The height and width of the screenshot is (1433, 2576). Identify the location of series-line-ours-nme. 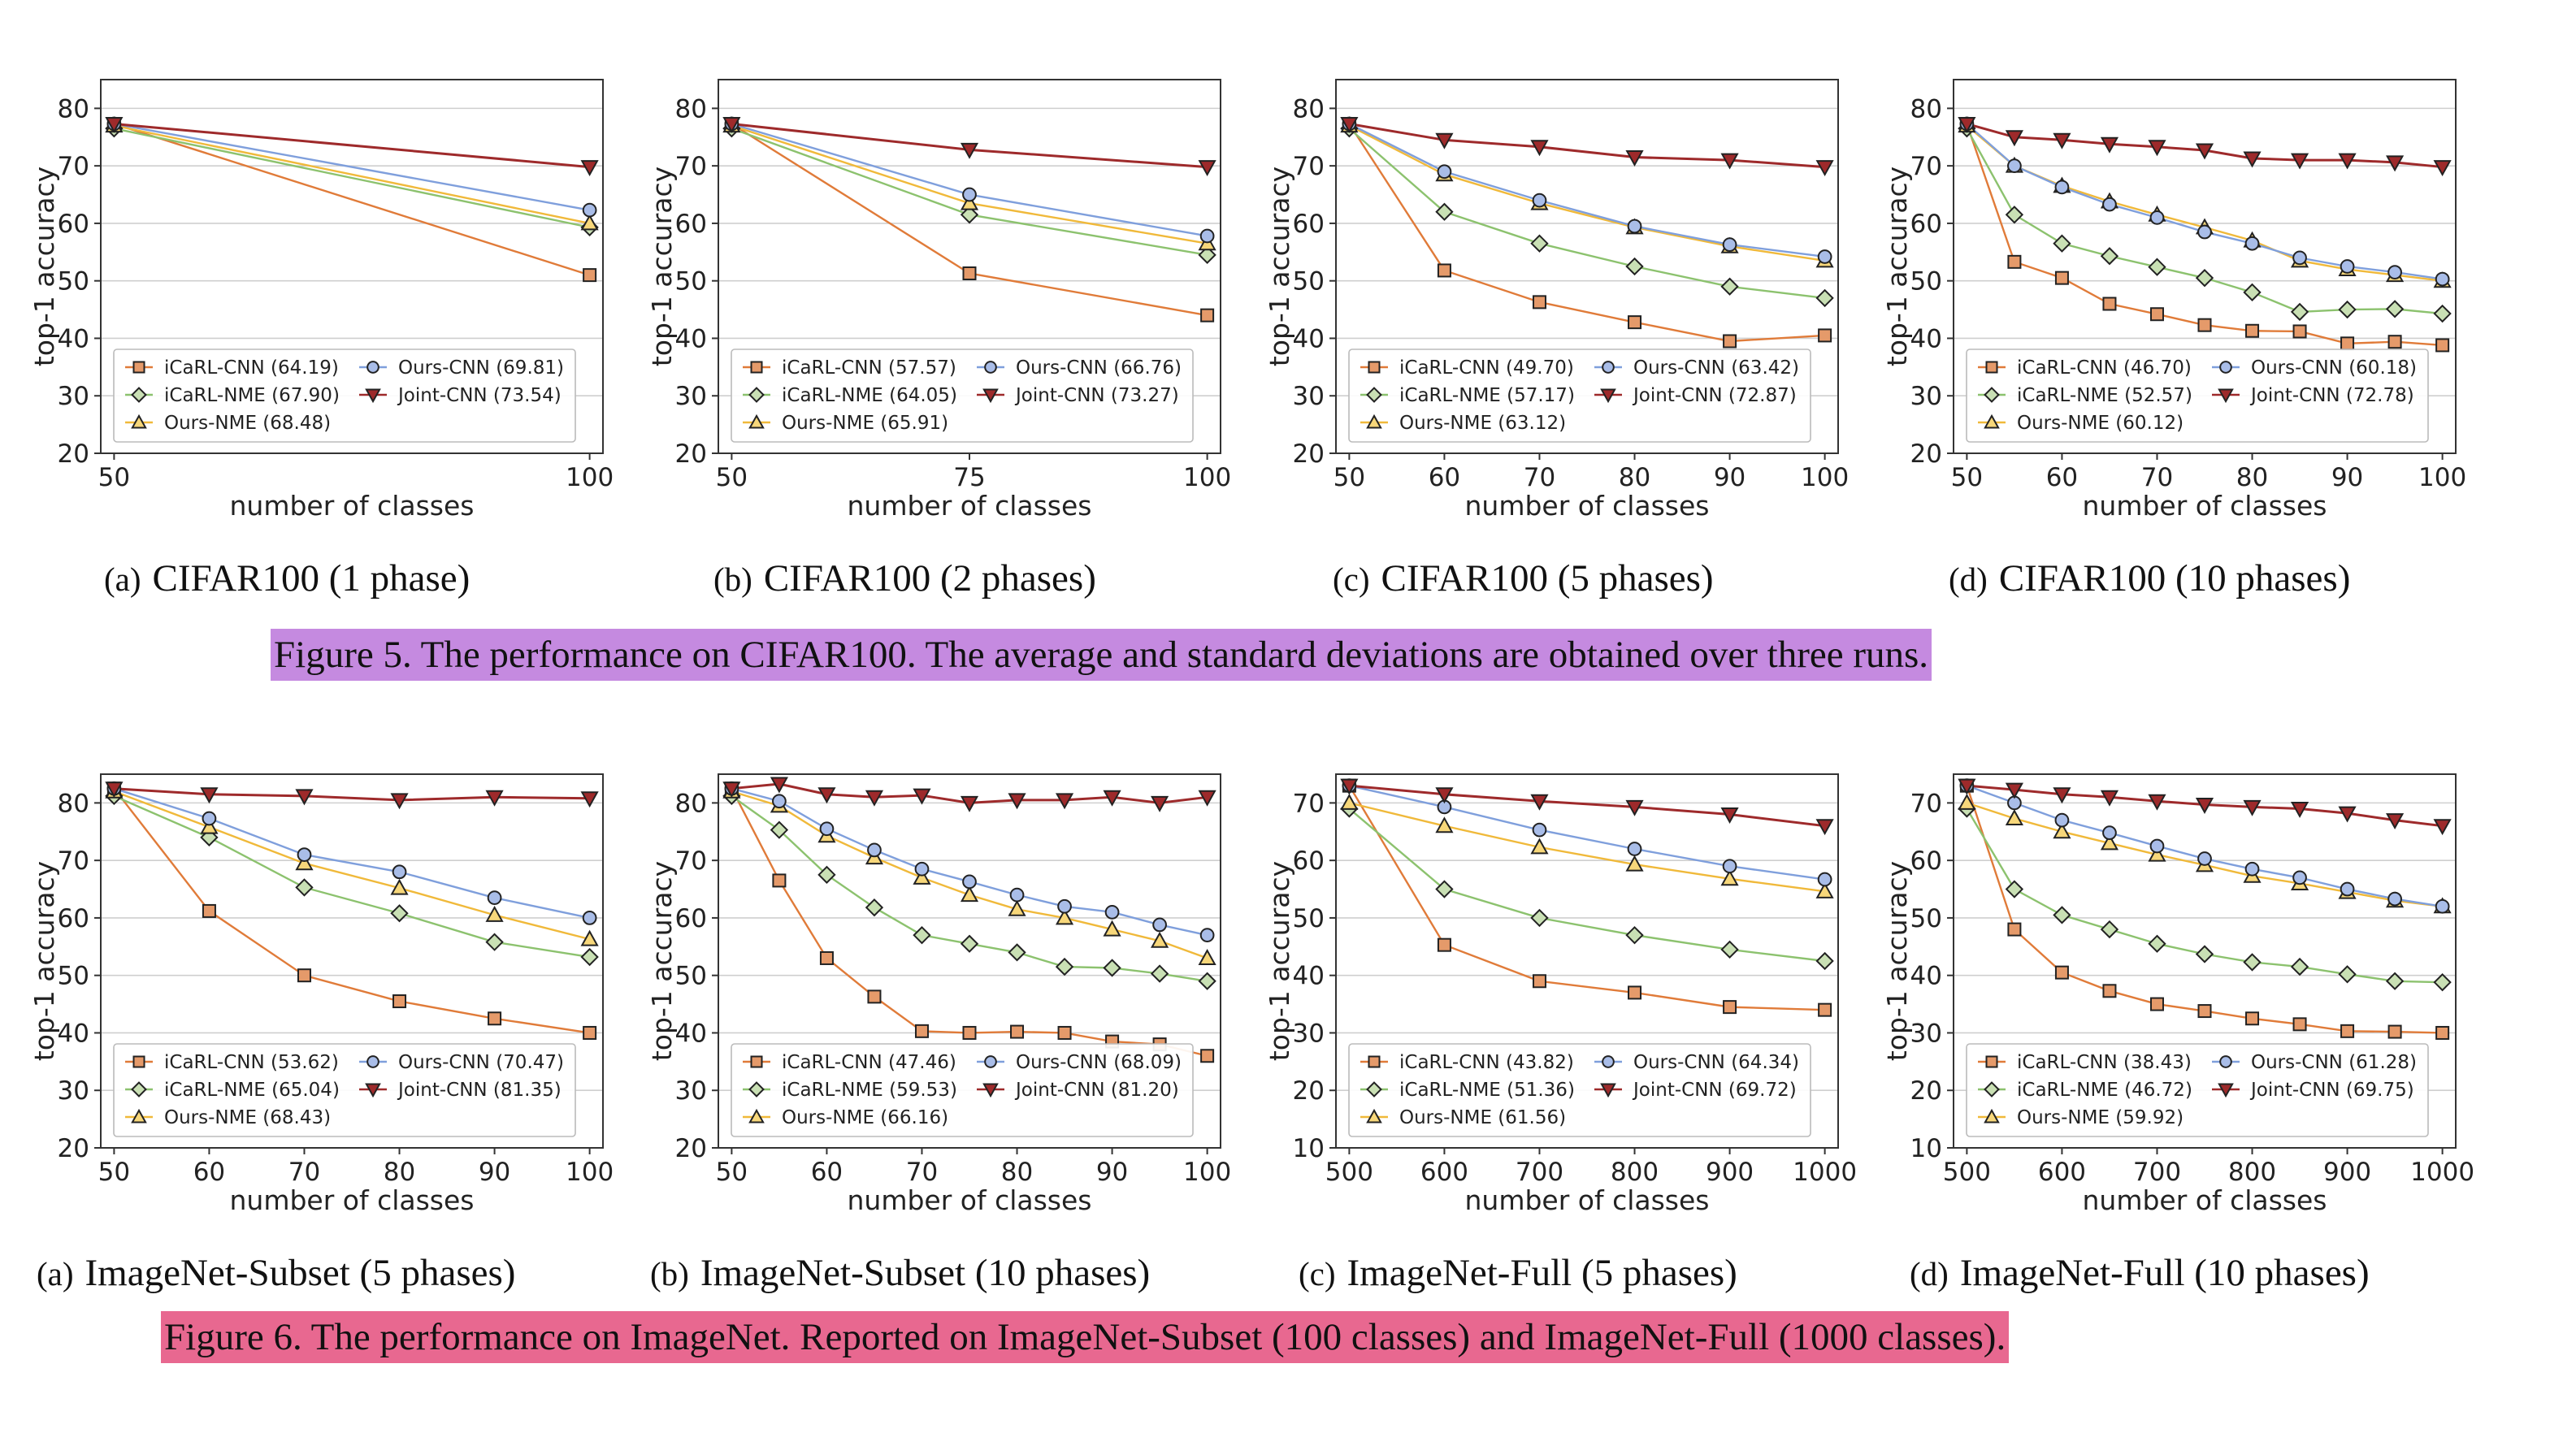
(1587, 847).